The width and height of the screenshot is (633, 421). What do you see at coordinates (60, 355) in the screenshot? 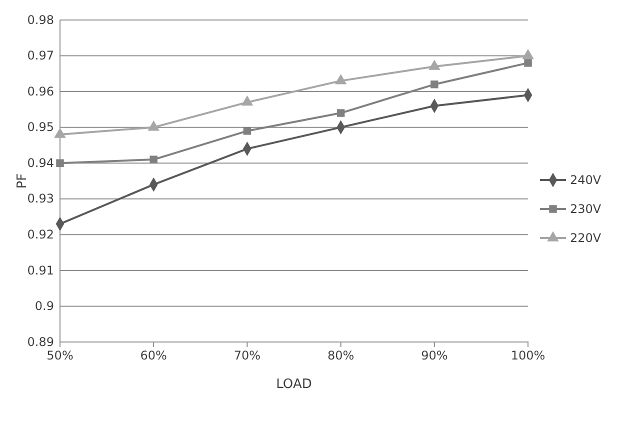
I see `x-tick-label: 50%` at bounding box center [60, 355].